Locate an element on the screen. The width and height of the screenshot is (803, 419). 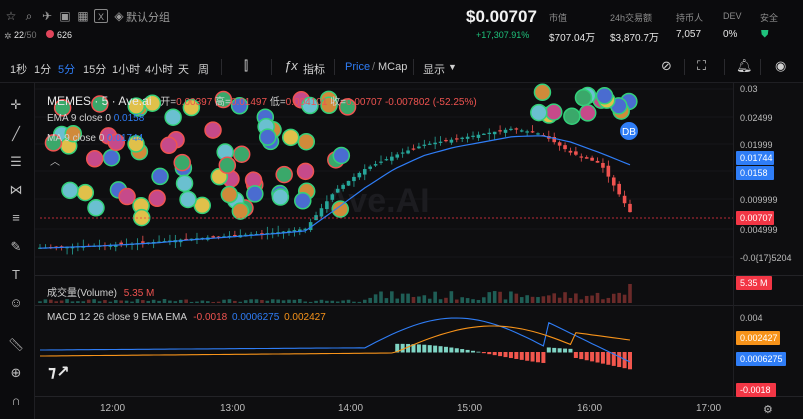
y-tick: -0.0{17}5204 is located at coordinates (766, 258).